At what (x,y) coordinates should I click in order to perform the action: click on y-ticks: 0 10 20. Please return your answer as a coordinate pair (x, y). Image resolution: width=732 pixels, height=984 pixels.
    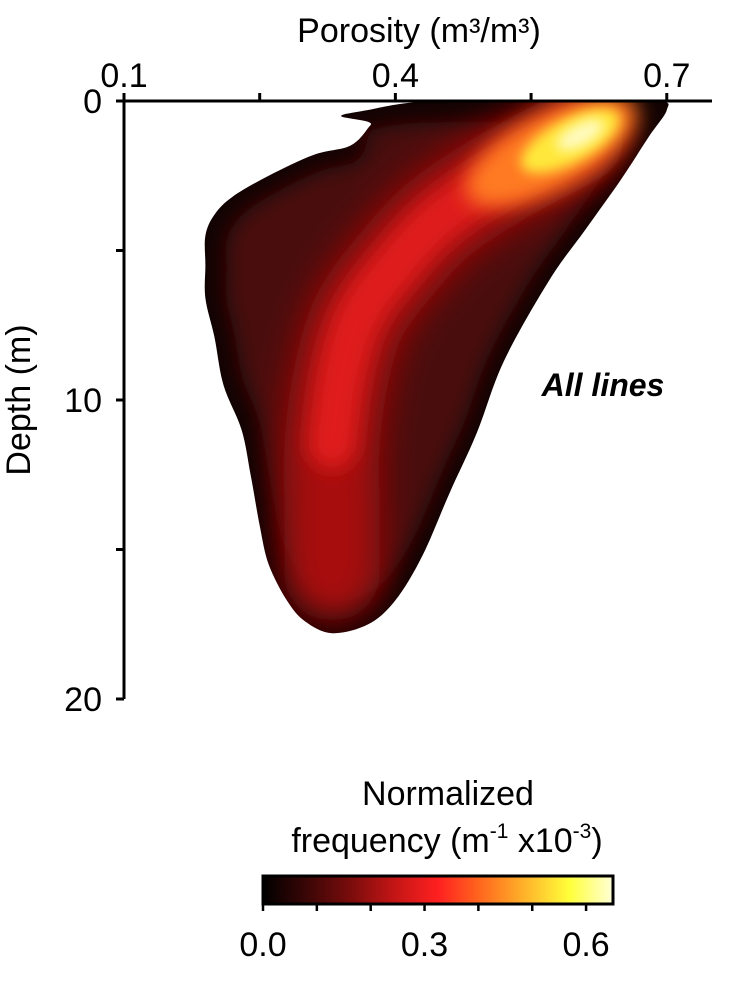
    Looking at the image, I should click on (94, 401).